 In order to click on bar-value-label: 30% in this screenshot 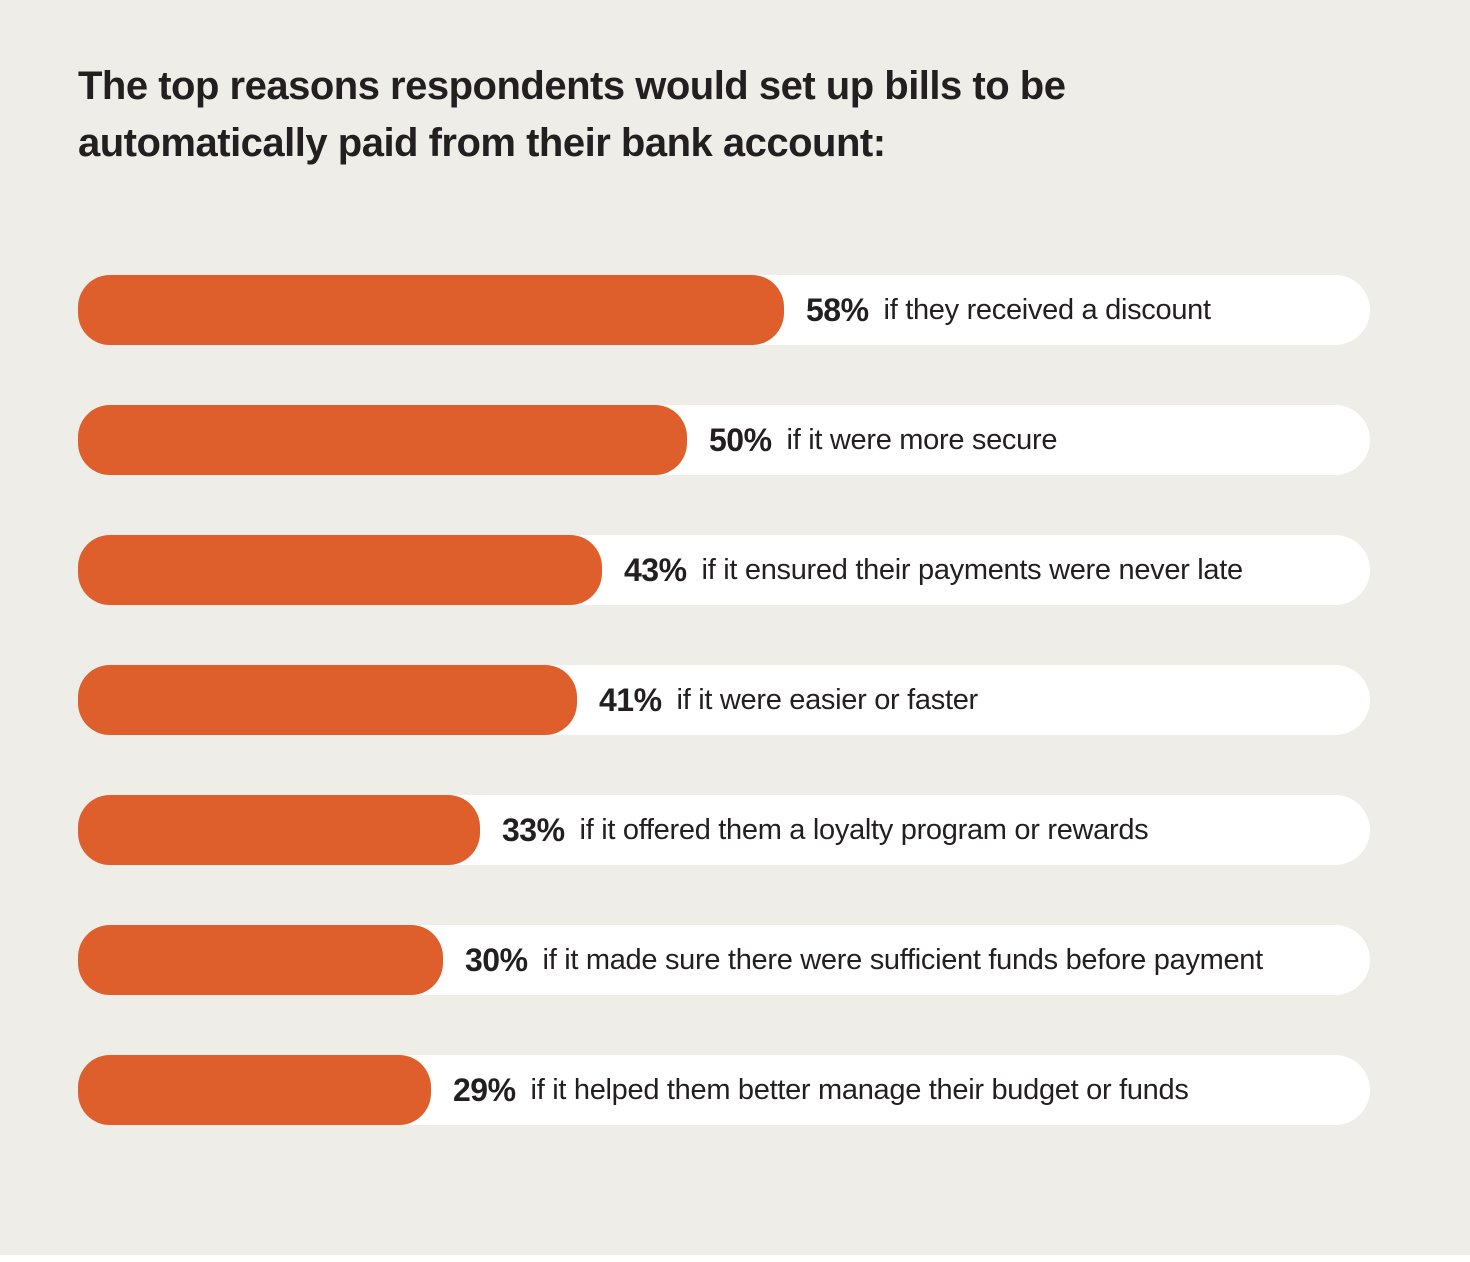, I will do `click(496, 959)`.